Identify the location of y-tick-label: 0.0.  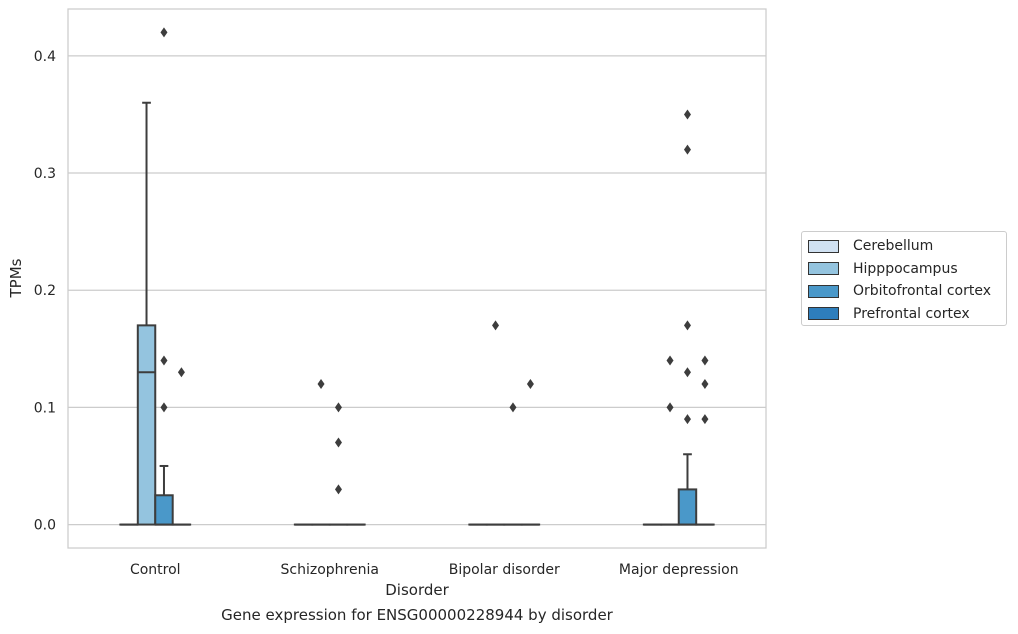
(45, 526).